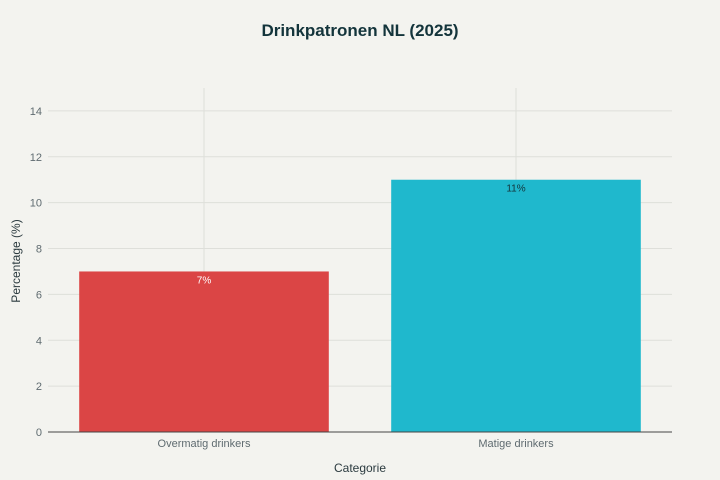  I want to click on bar, so click(204, 351).